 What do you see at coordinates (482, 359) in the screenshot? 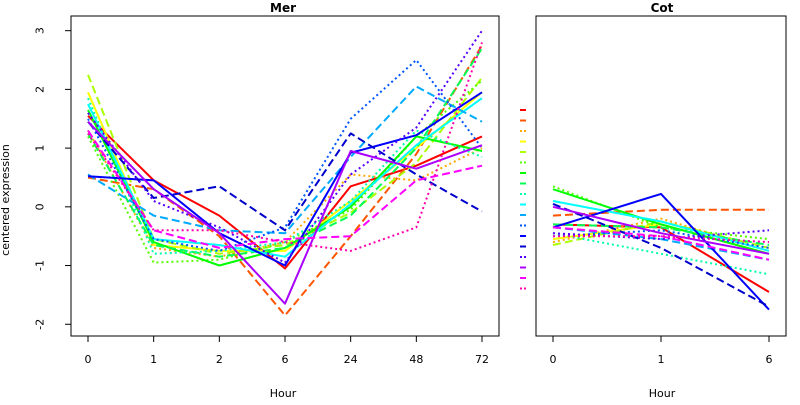
I see `x-tick-label: 72` at bounding box center [482, 359].